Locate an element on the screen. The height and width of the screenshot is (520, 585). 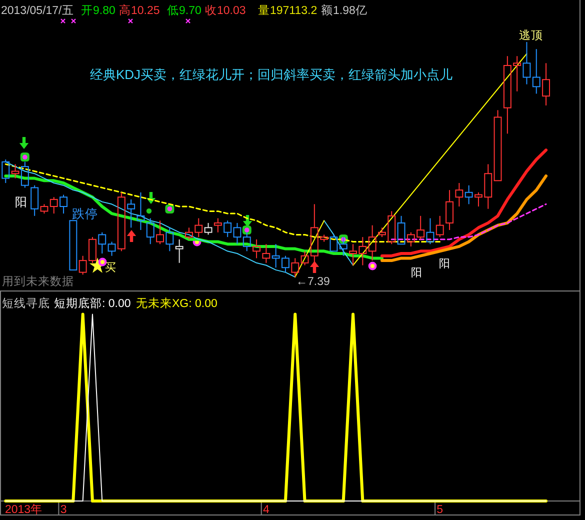
x-tick-label: 4 is located at coordinates (266, 510).